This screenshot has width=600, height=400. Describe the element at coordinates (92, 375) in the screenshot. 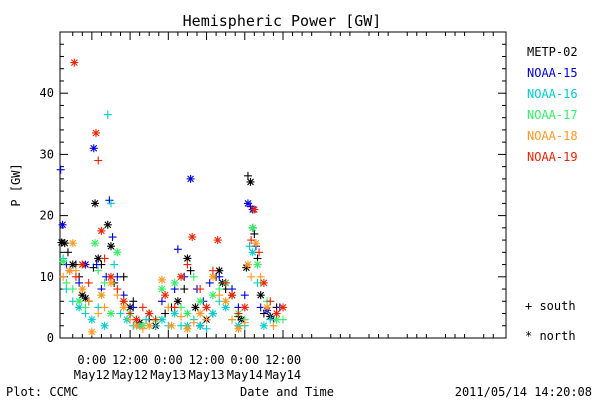

I see `x-tick-day: May12` at that location.